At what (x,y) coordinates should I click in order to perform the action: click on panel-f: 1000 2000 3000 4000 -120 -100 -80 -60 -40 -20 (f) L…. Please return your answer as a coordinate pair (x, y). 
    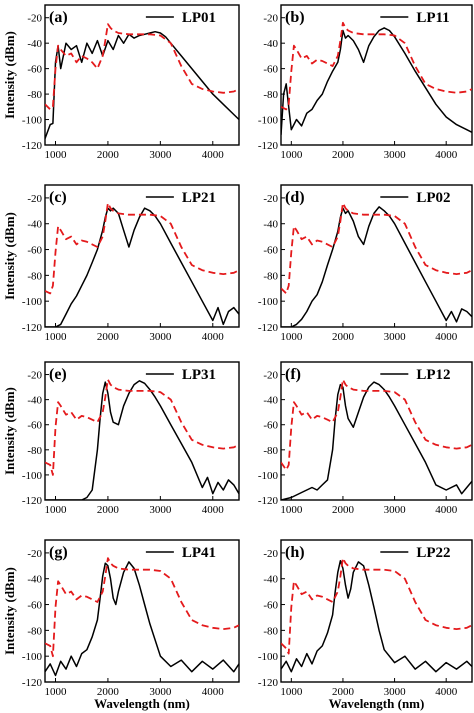
    Looking at the image, I should click on (365, 438).